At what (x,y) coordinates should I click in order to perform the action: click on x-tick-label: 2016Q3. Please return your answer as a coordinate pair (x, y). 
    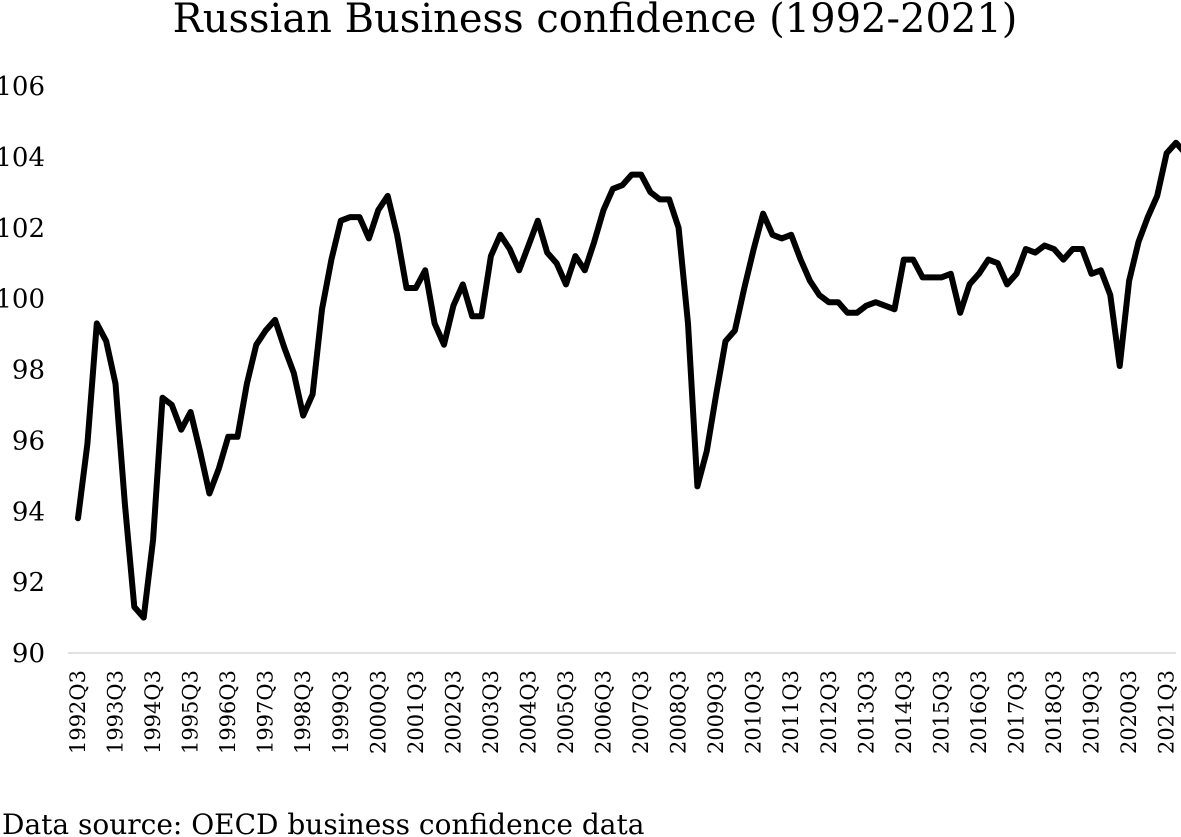
    Looking at the image, I should click on (979, 712).